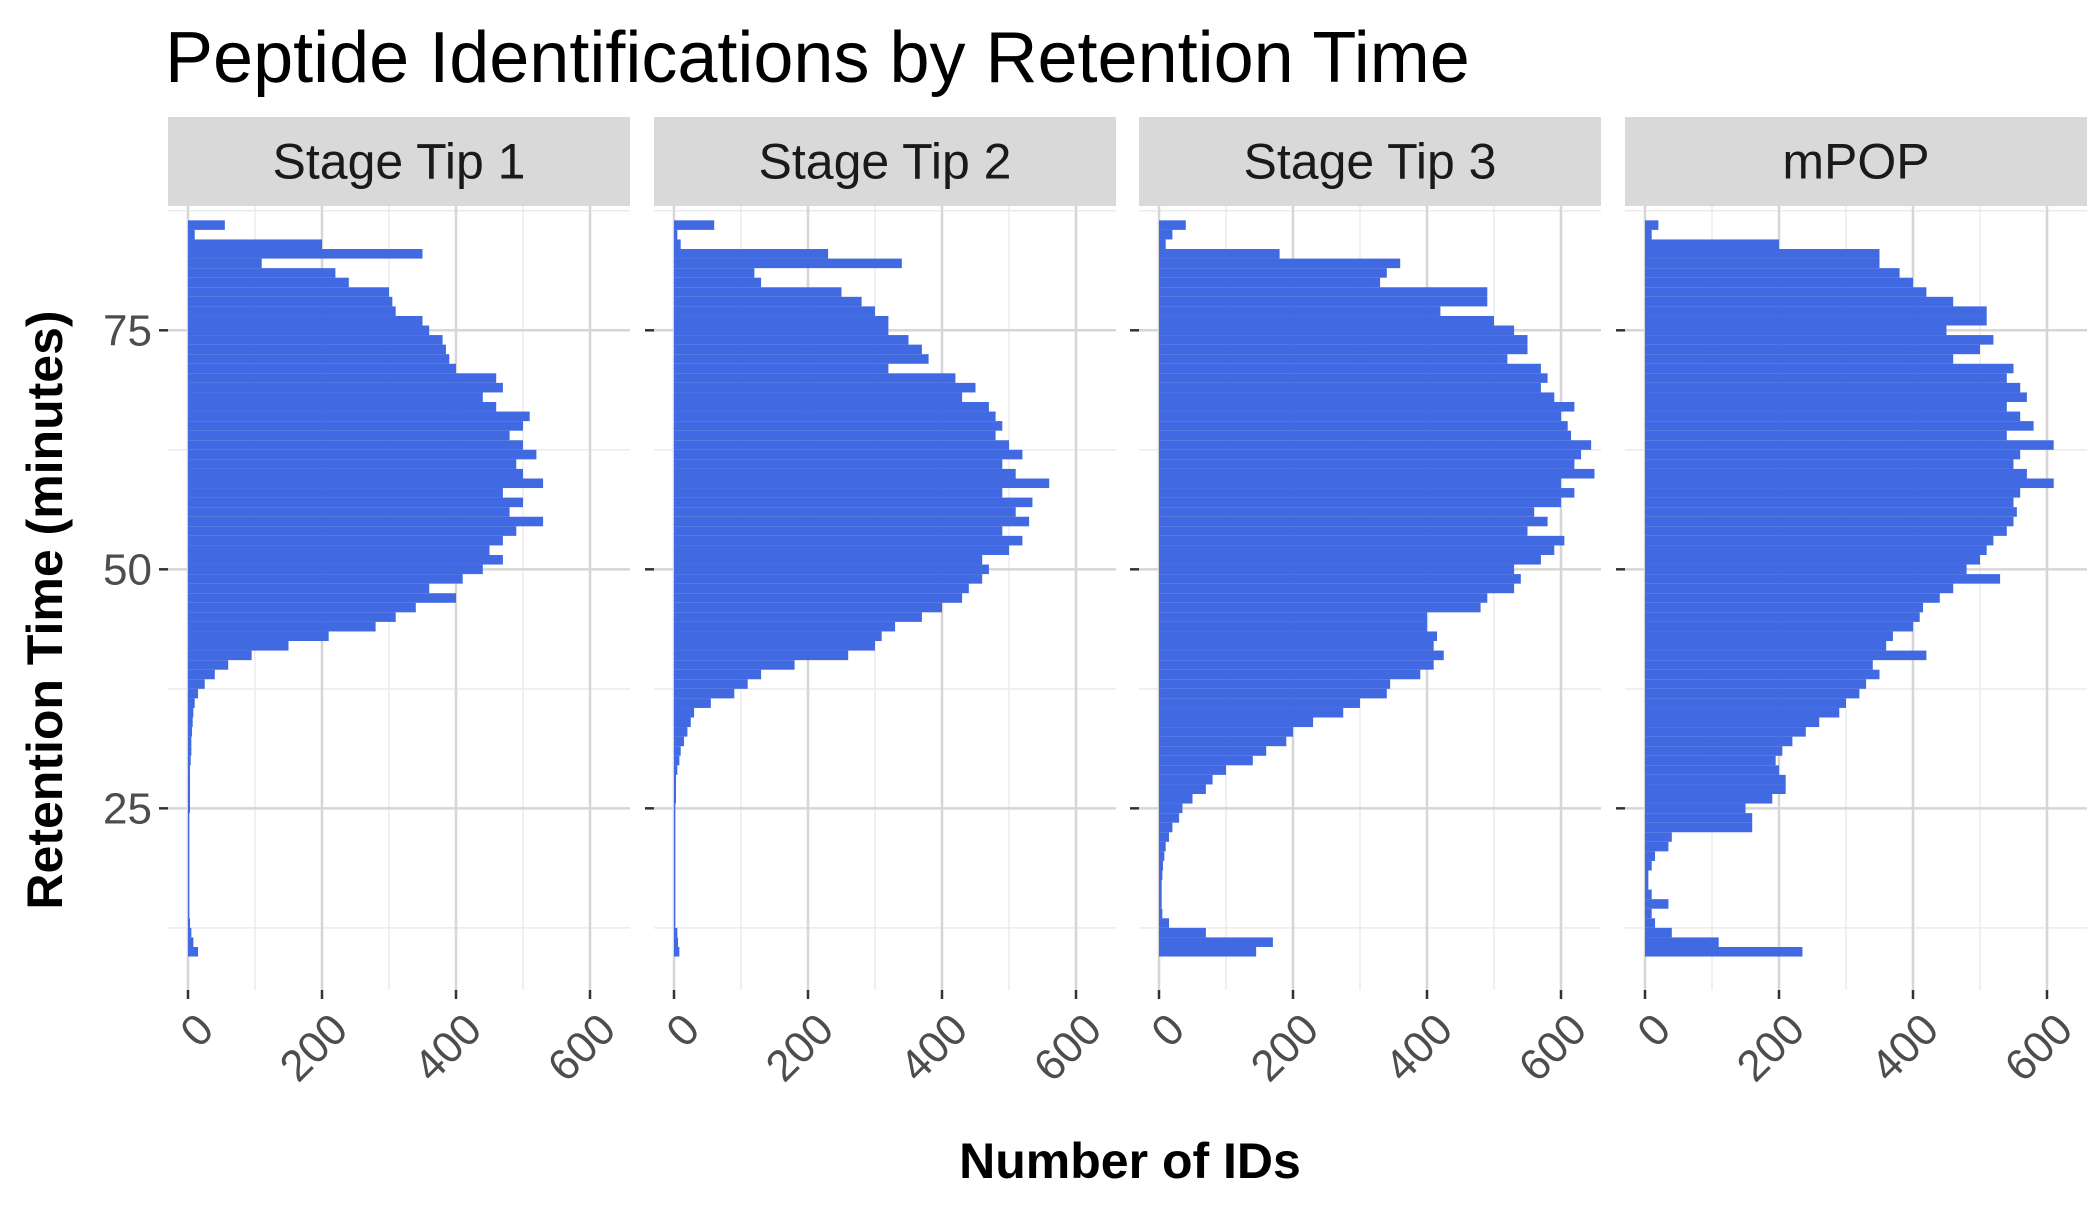  Describe the element at coordinates (45, 609) in the screenshot. I see `y-axis-label: Retention Time (minutes)` at that location.